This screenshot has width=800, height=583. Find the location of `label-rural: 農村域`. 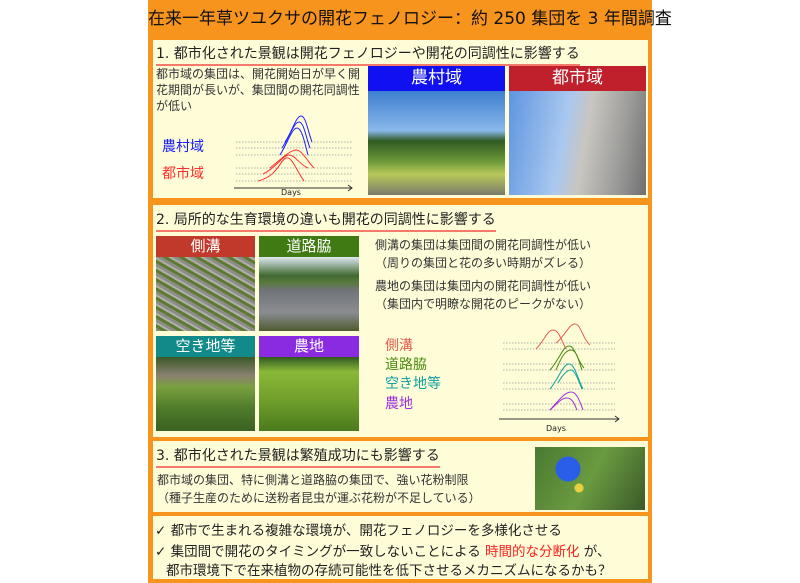

label-rural: 農村域 is located at coordinates (183, 147).